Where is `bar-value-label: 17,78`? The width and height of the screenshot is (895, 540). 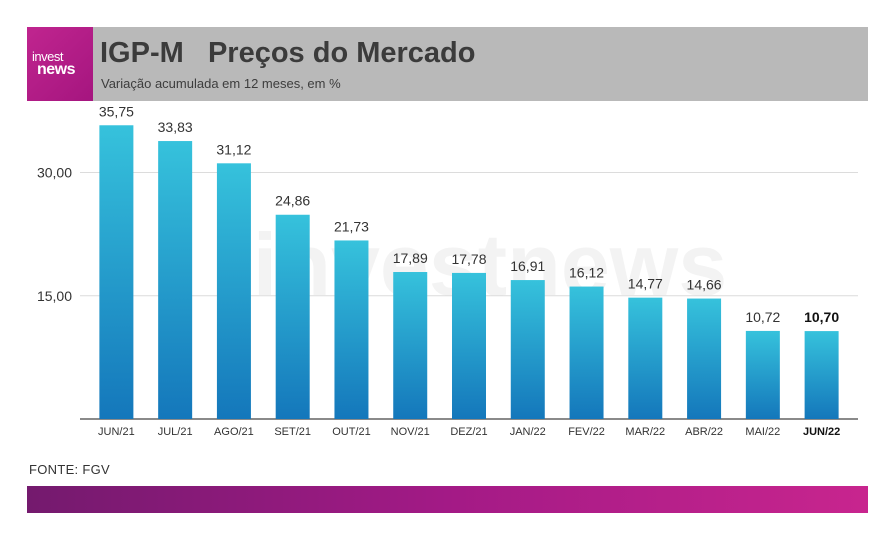 bar-value-label: 17,78 is located at coordinates (468, 259).